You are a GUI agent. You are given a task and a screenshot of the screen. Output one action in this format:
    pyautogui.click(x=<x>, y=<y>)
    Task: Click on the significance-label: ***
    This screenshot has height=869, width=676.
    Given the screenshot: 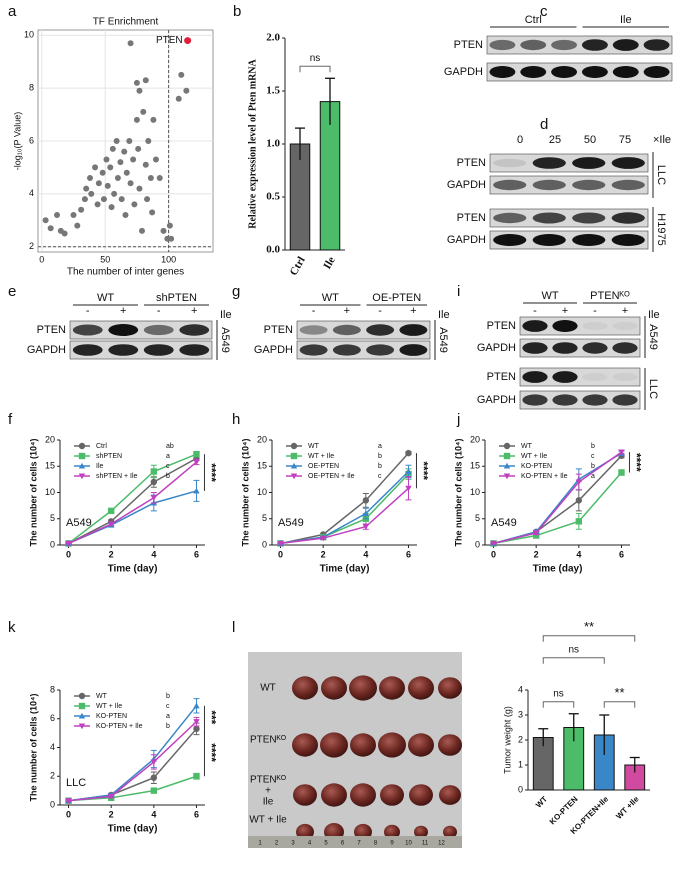 What is the action you would take?
    pyautogui.click(x=211, y=717)
    